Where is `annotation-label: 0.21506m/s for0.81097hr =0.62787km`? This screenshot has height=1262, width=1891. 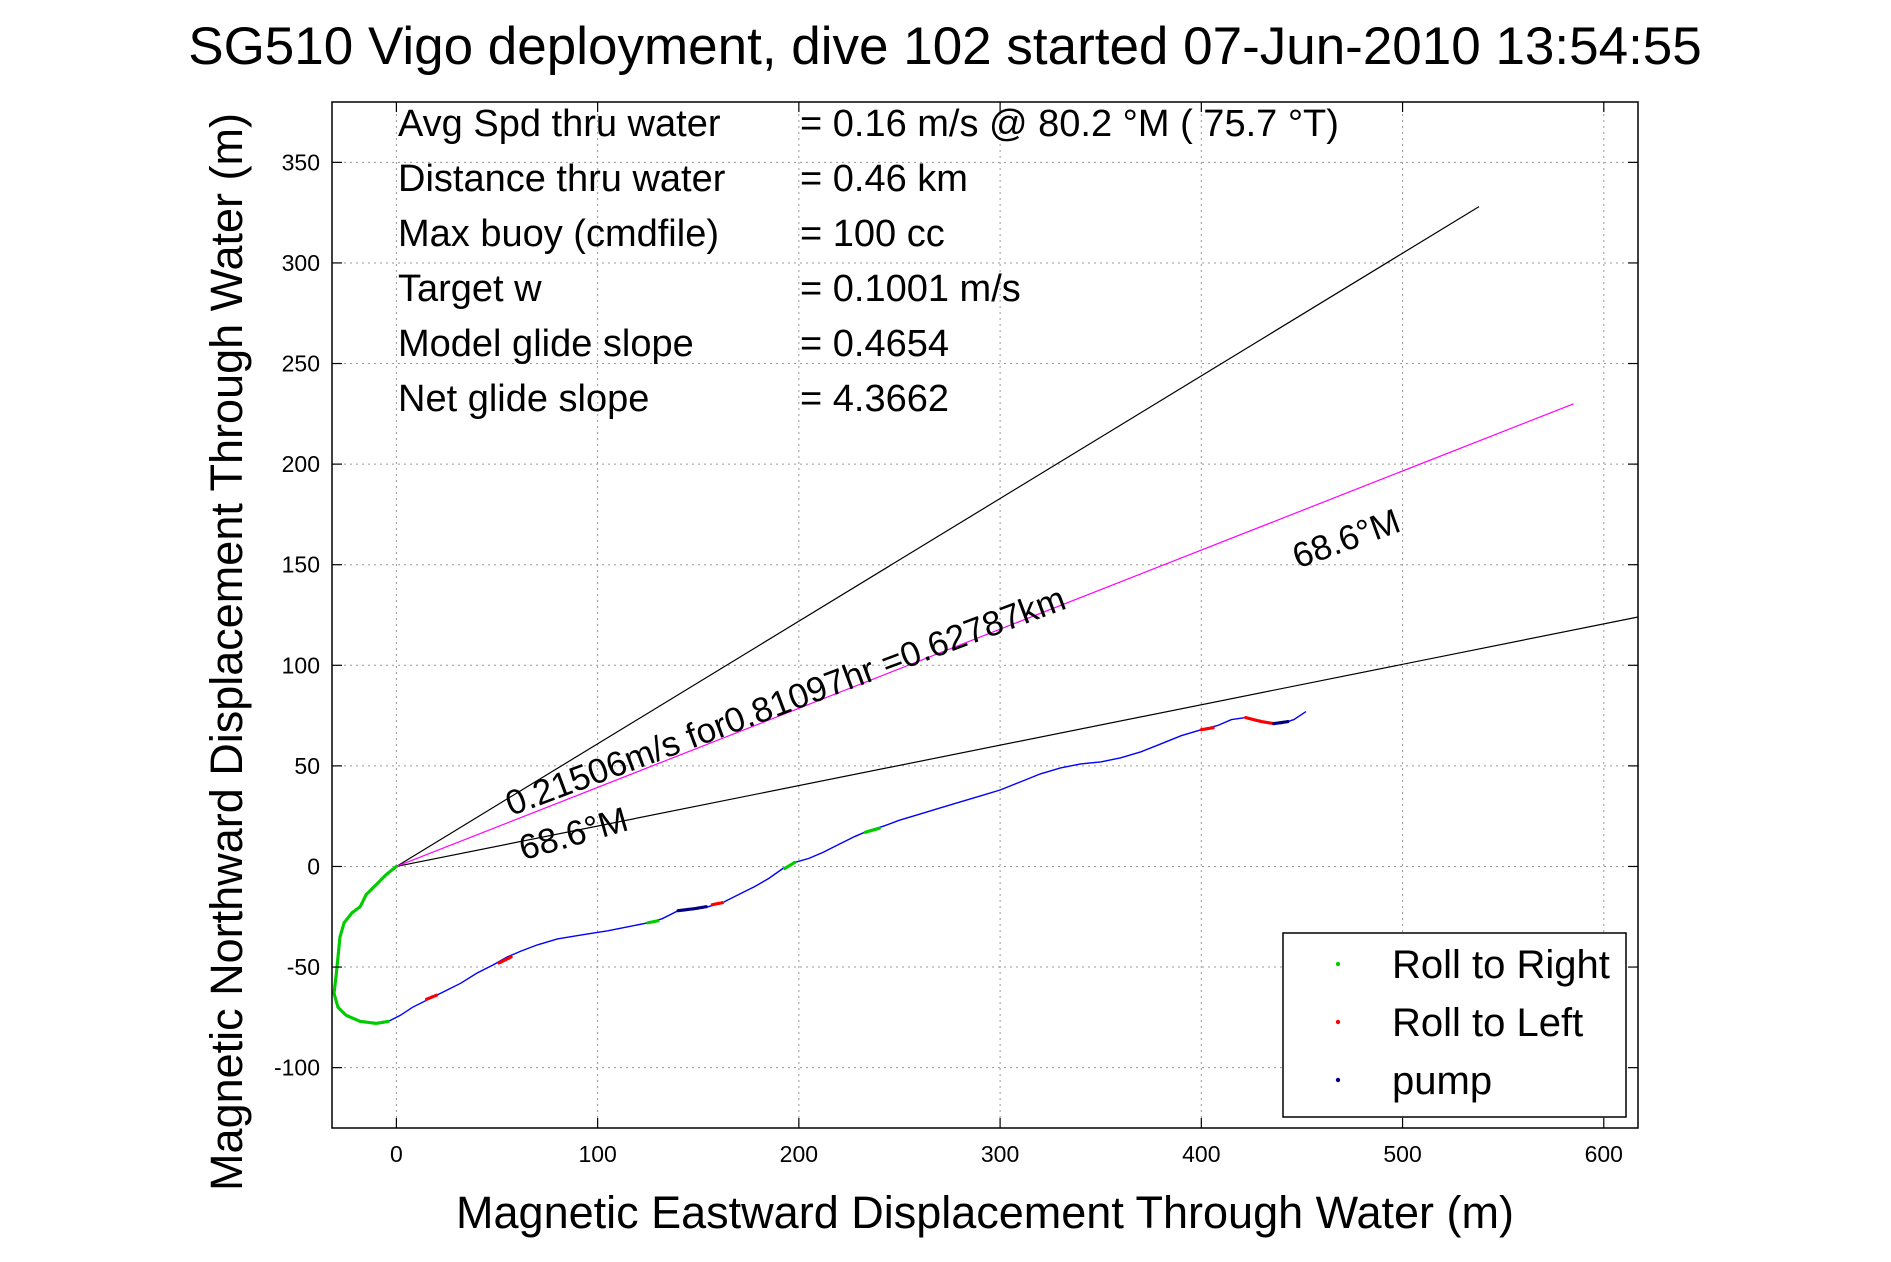 annotation-label: 0.21506m/s for0.81097hr =0.62787km is located at coordinates (785, 701).